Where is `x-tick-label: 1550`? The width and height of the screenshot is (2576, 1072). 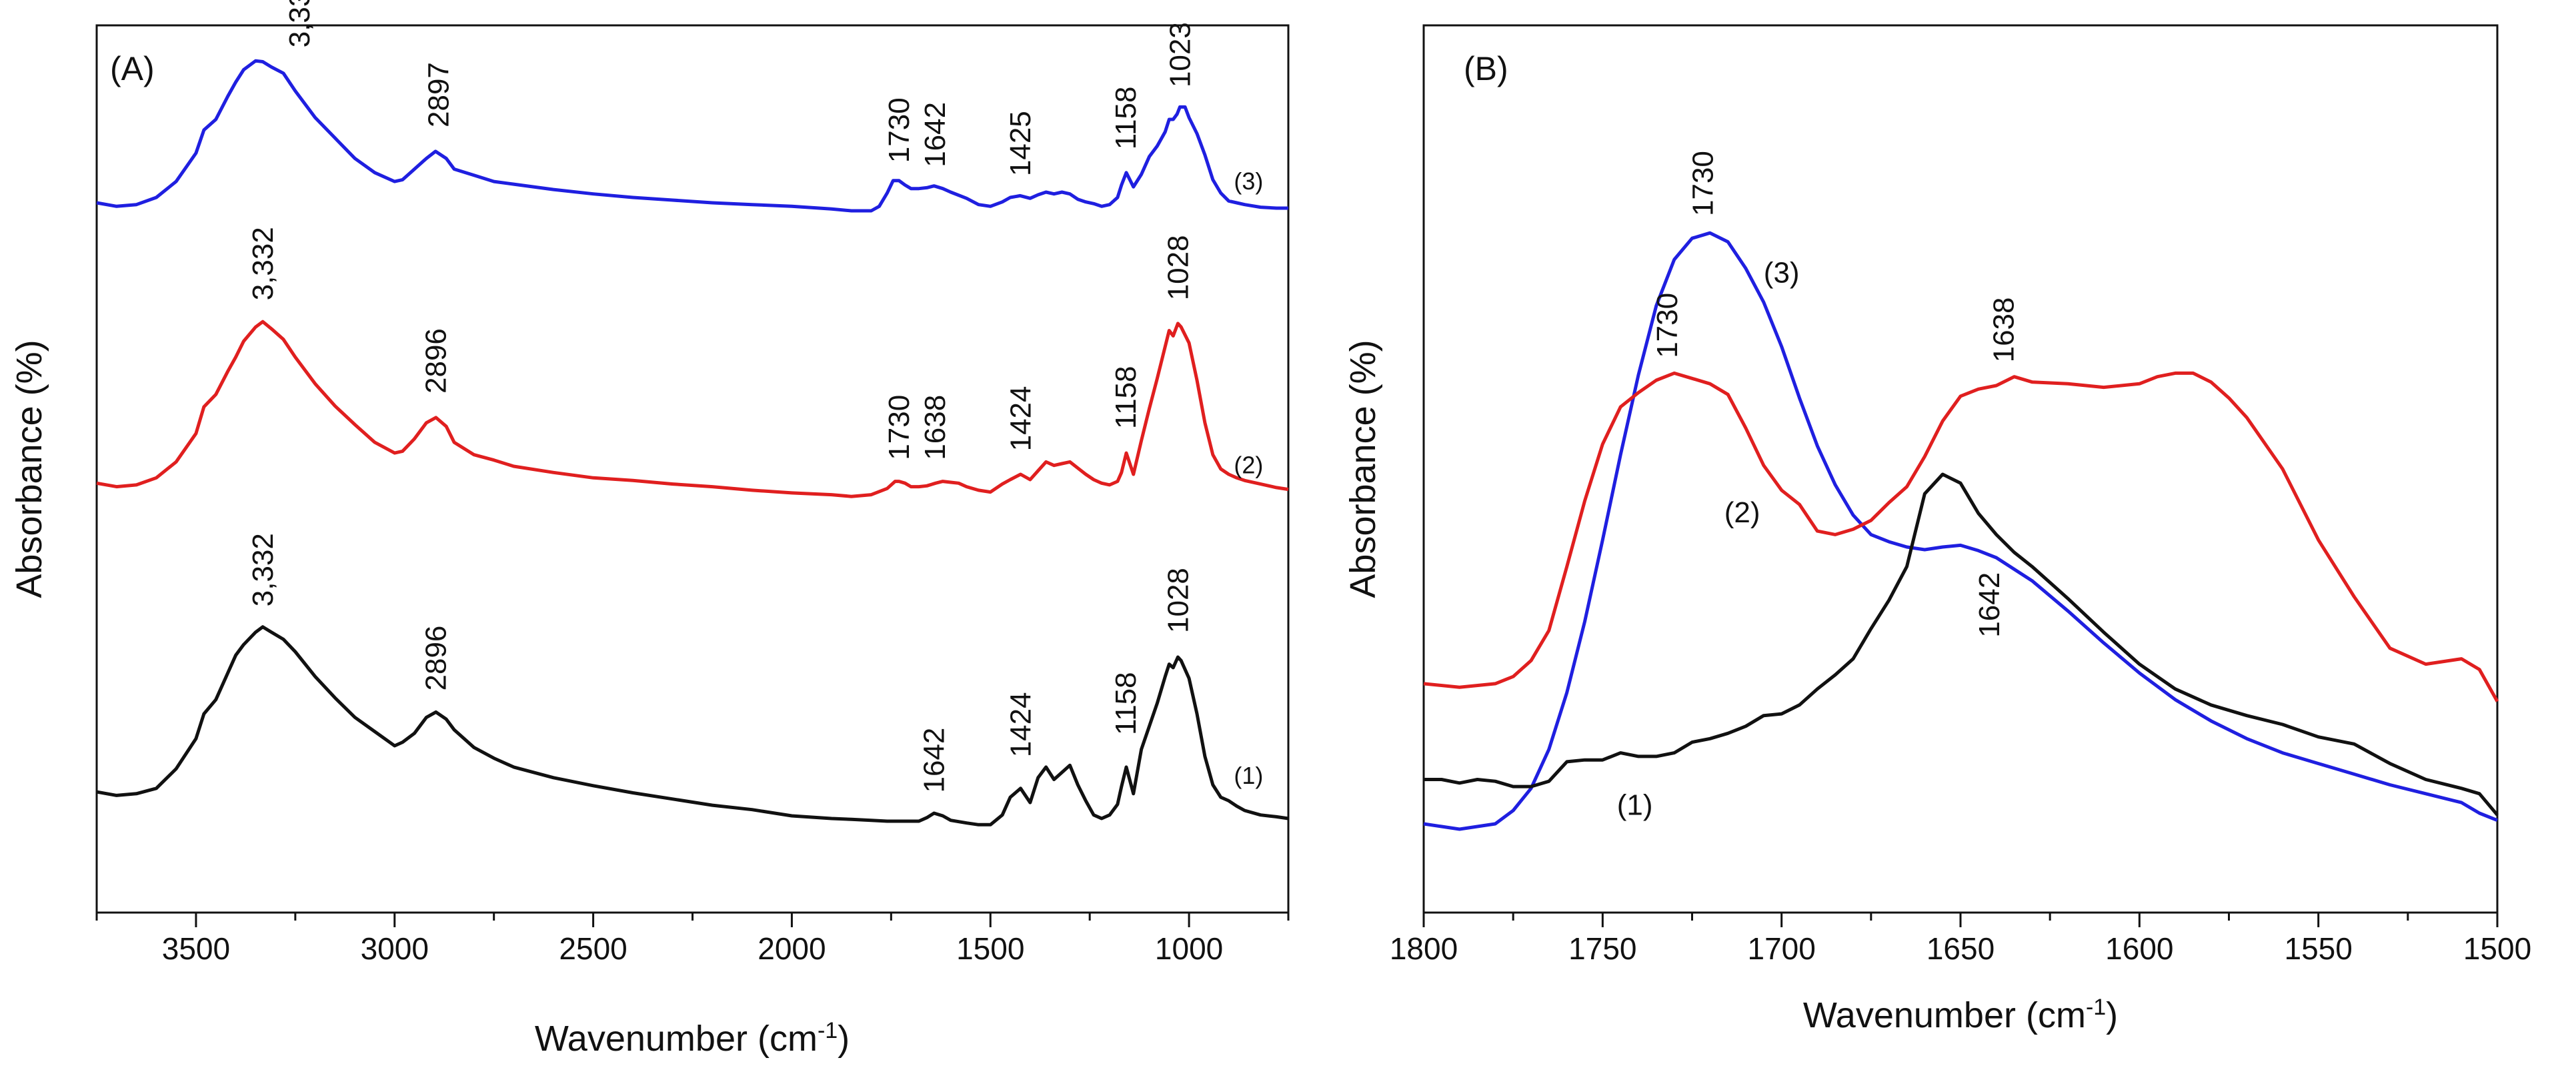
x-tick-label: 1550 is located at coordinates (2318, 948).